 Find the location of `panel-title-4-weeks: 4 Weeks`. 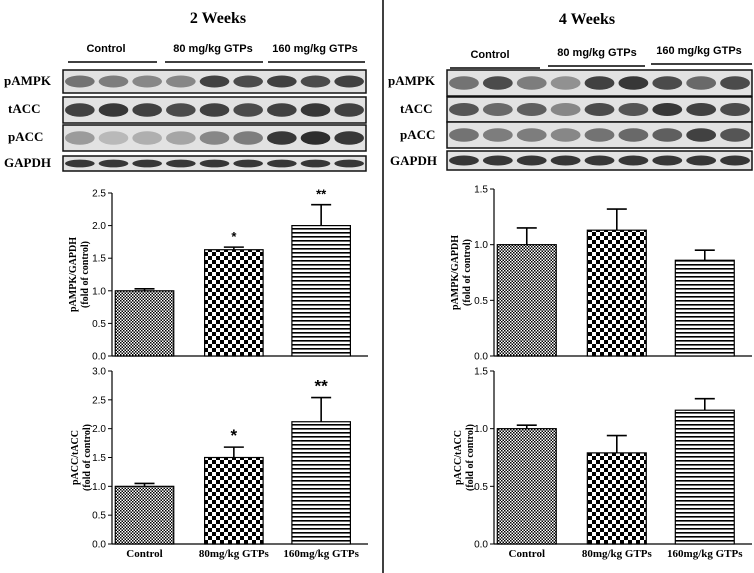

panel-title-4-weeks: 4 Weeks is located at coordinates (587, 19).